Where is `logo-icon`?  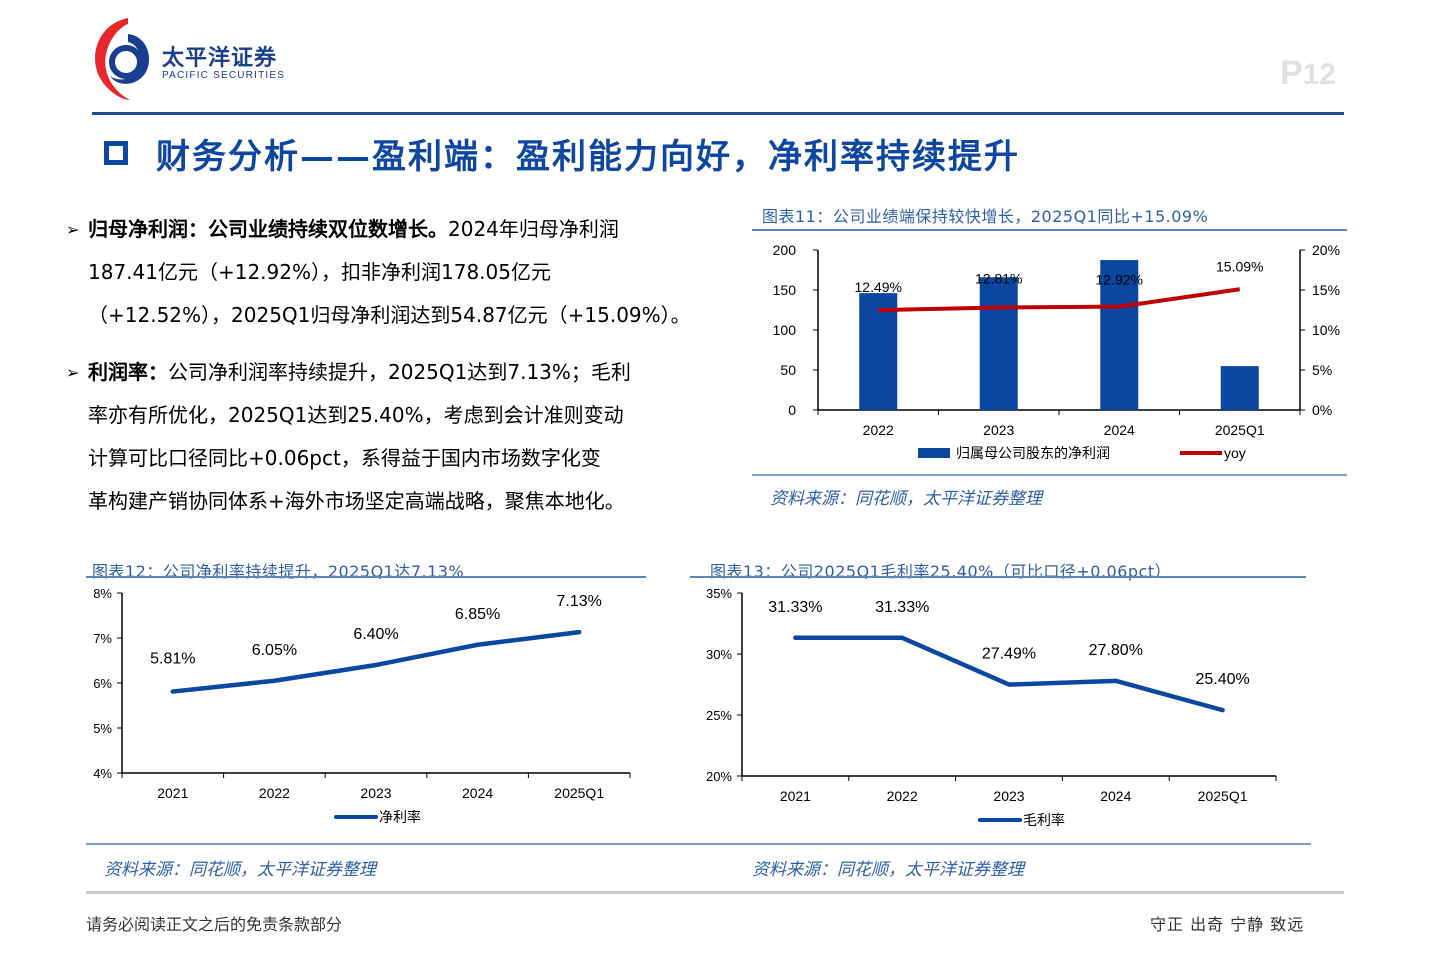
logo-icon is located at coordinates (122, 59).